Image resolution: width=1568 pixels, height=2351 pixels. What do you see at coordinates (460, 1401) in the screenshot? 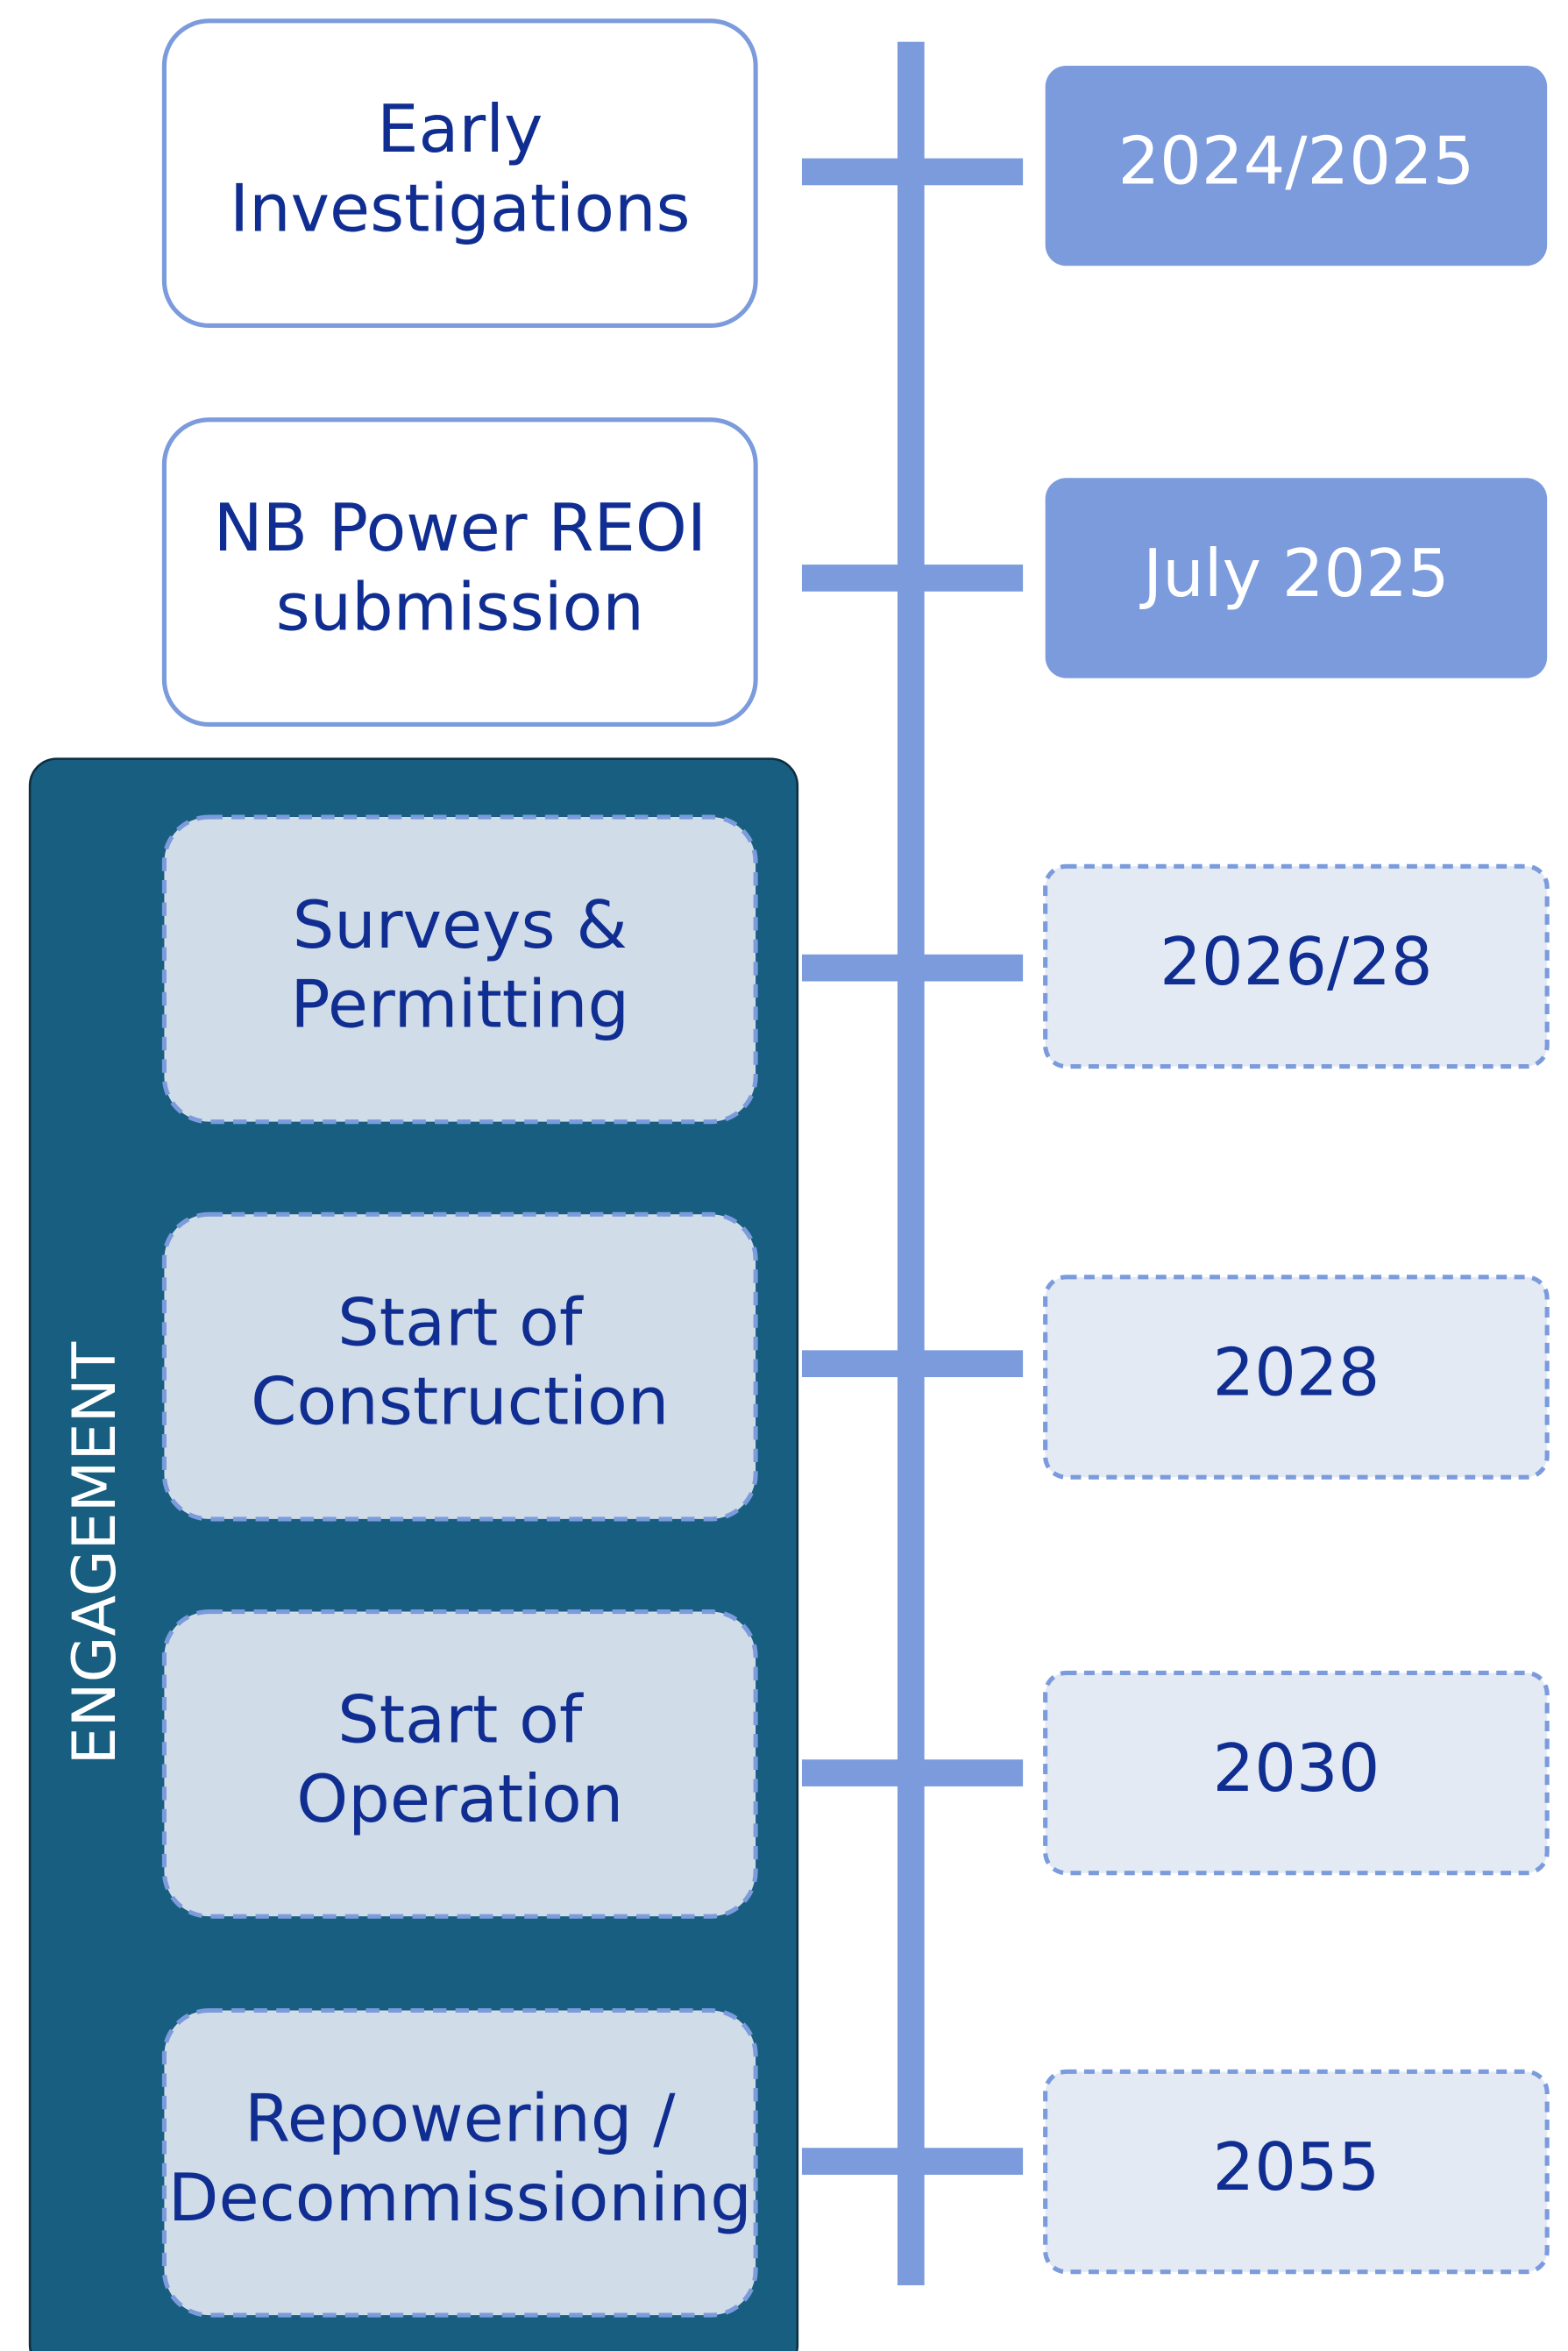
I see `stage-label: Construction` at bounding box center [460, 1401].